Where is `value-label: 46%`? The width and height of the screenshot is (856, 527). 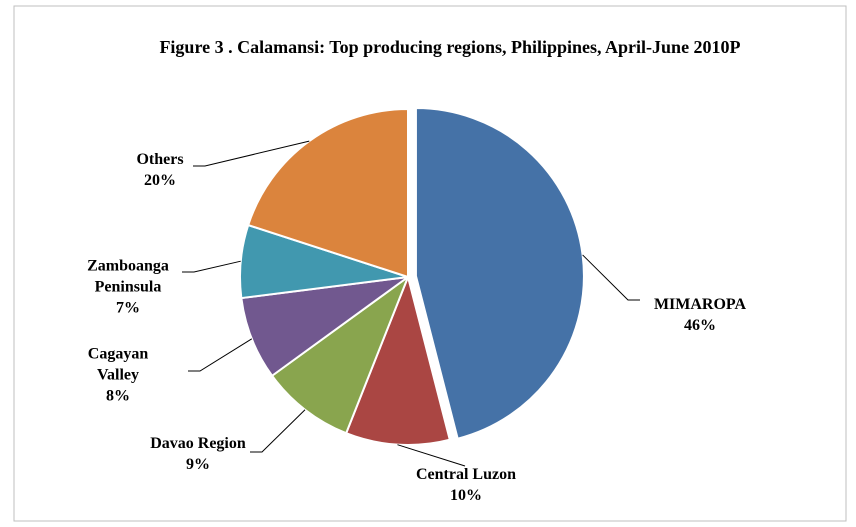
value-label: 46% is located at coordinates (700, 325).